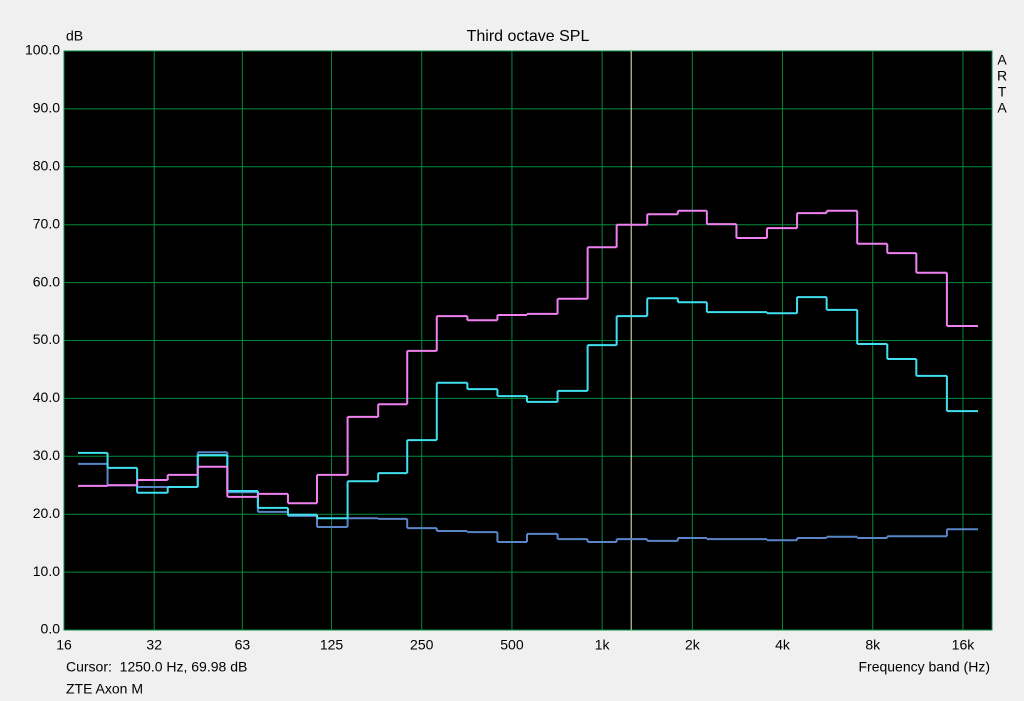 Image resolution: width=1024 pixels, height=701 pixels. I want to click on y-tick-label: 10.0, so click(46, 571).